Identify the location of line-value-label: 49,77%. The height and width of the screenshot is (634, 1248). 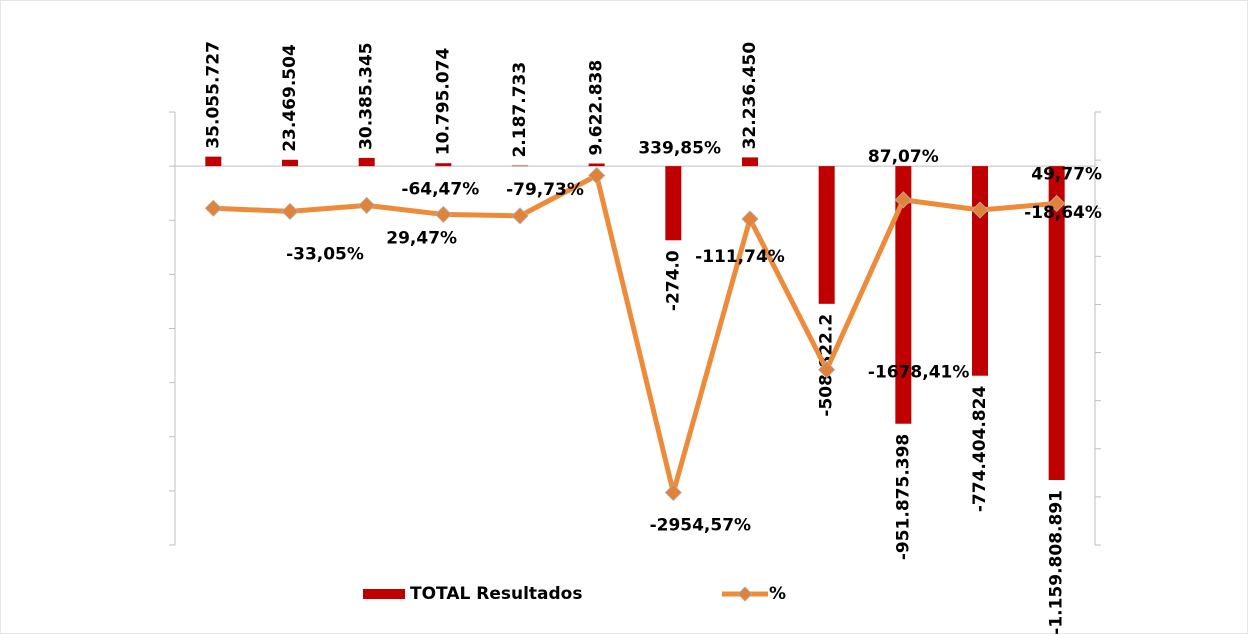
(1066, 174).